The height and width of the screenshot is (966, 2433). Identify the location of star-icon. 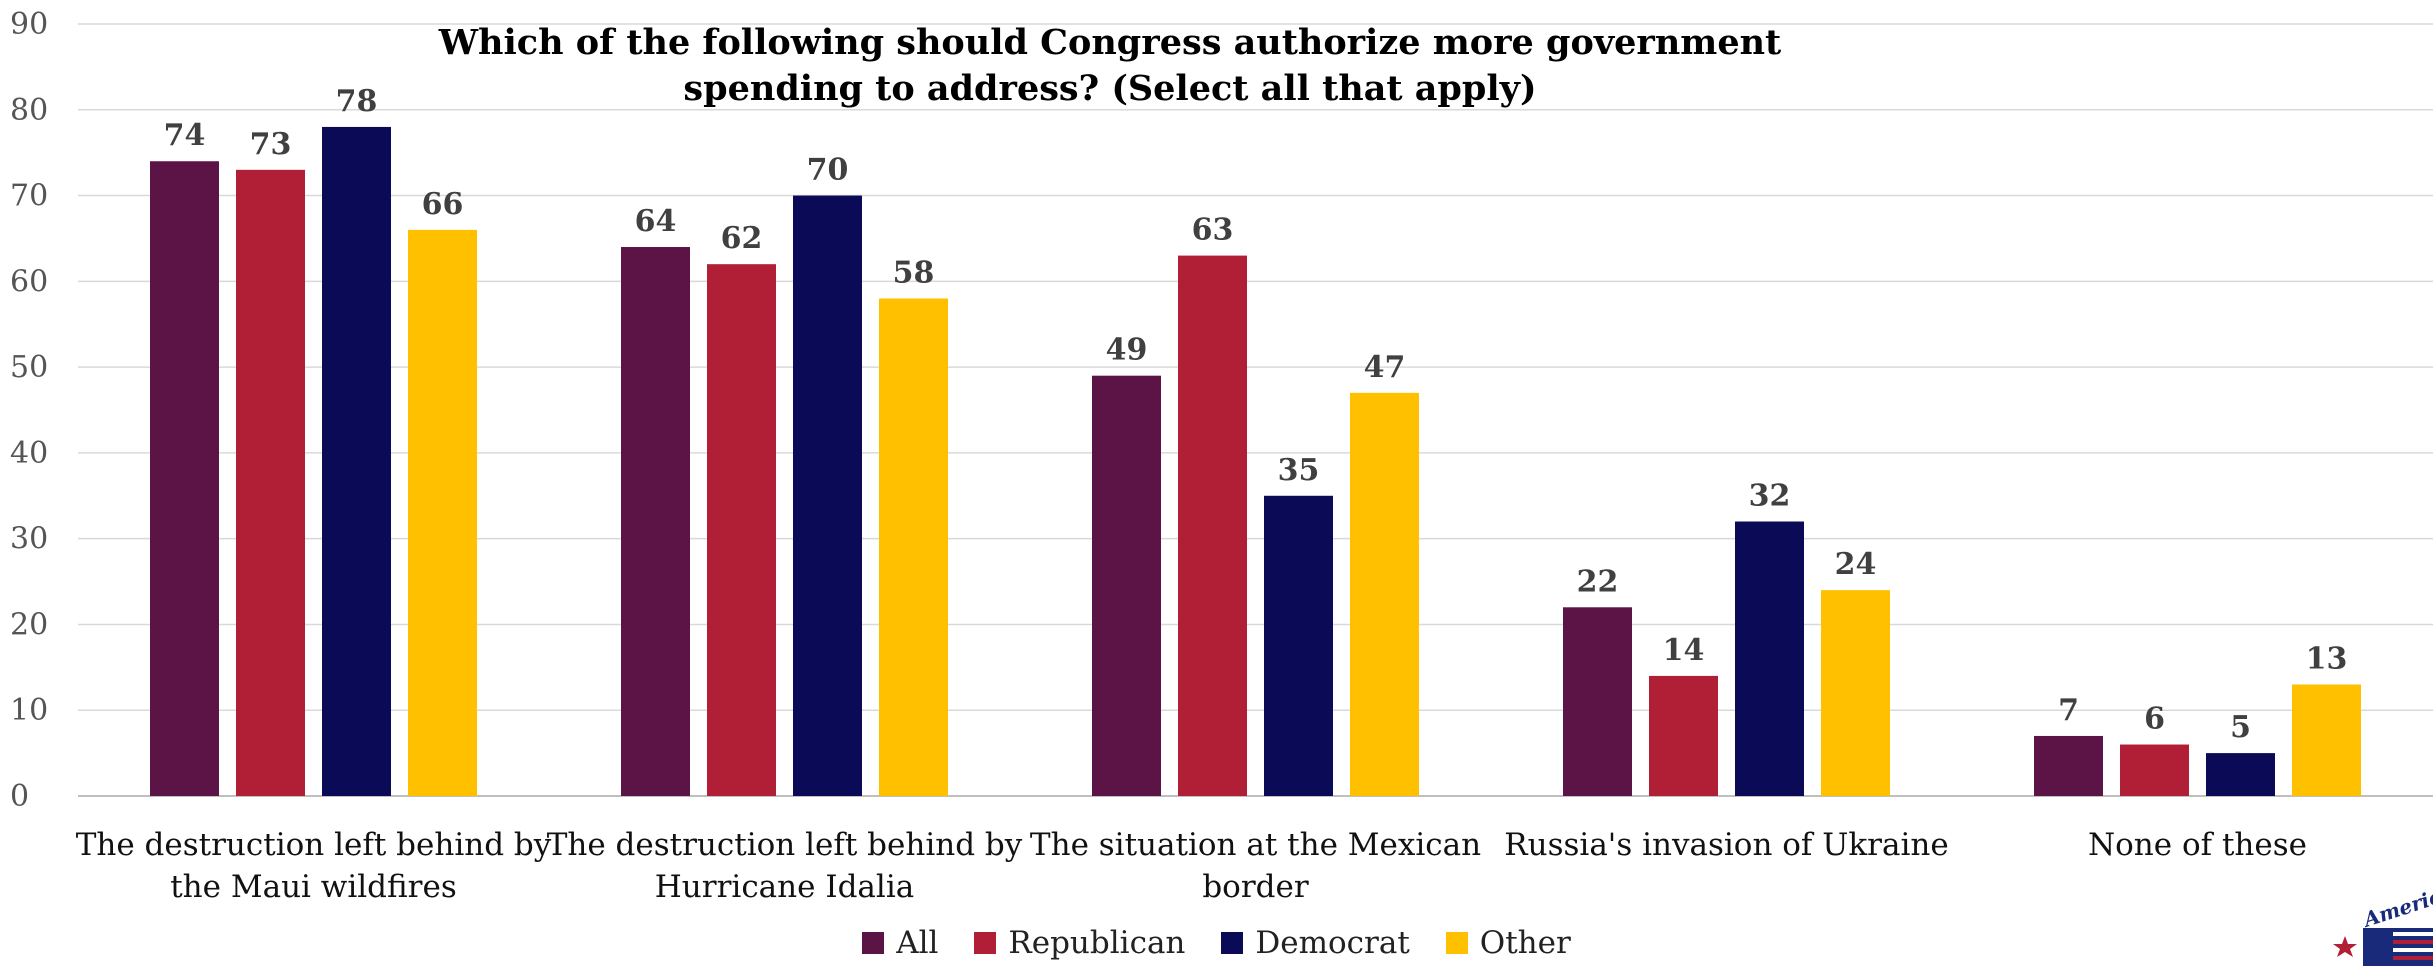
(2345, 946).